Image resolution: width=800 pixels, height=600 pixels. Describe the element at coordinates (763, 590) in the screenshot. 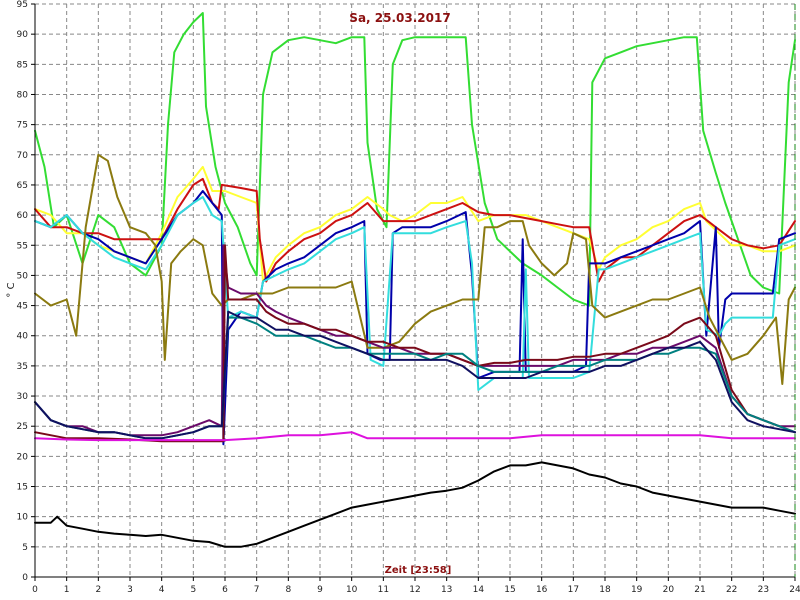

I see `x-tick-label-23: 23` at that location.